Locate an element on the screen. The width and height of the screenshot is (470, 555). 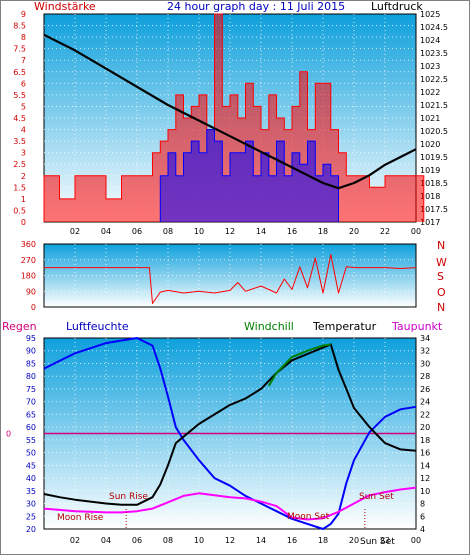
pressure-tick-label: 1021.5 is located at coordinates (434, 105).